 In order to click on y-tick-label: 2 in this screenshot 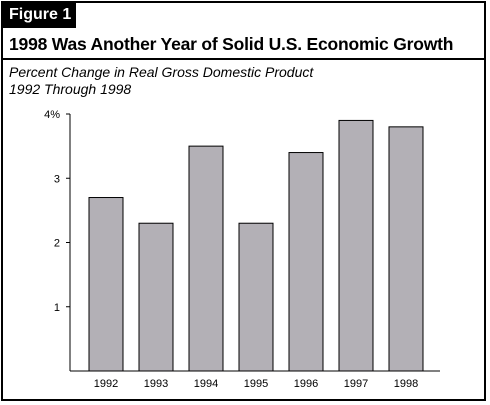, I will do `click(57, 244)`.